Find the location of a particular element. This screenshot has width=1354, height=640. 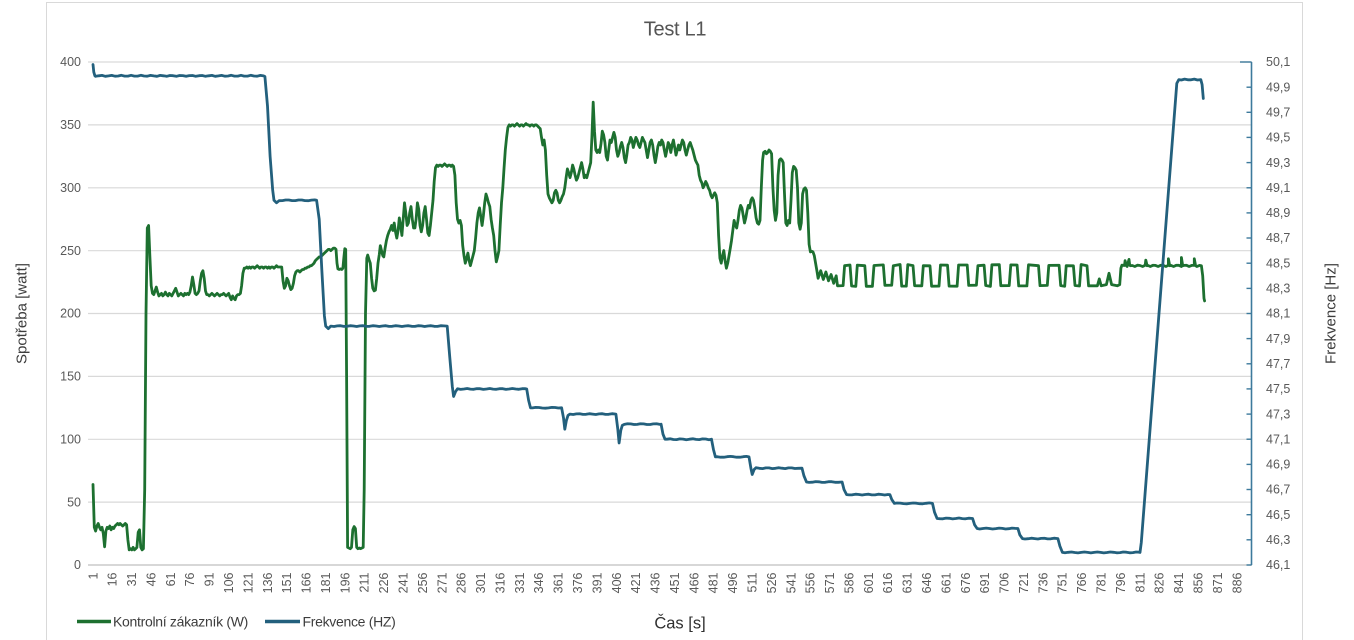

svg-text: 121 is located at coordinates (248, 582).